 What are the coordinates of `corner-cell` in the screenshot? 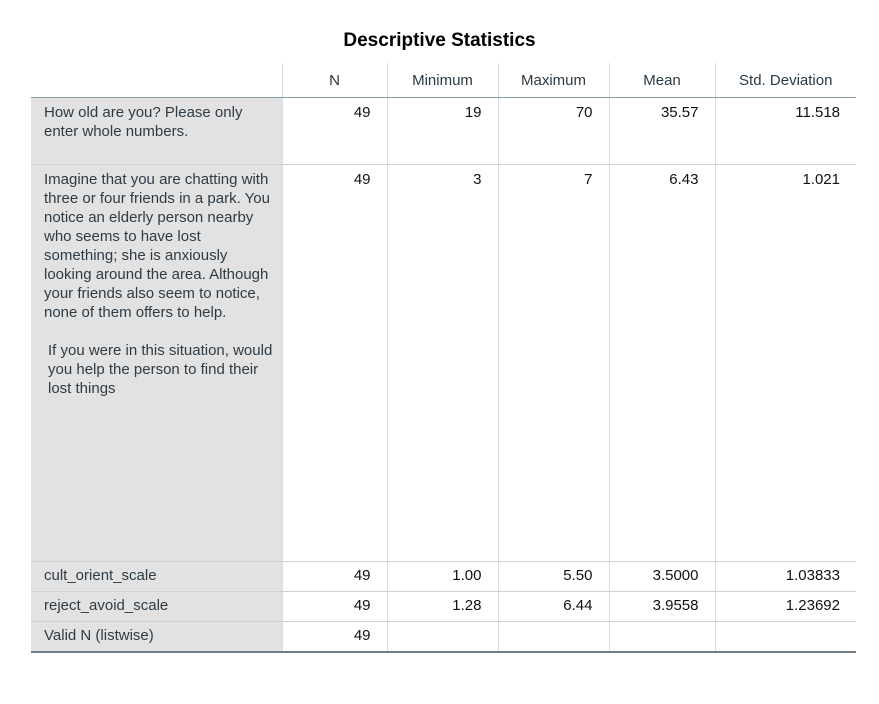 It's located at (156, 80).